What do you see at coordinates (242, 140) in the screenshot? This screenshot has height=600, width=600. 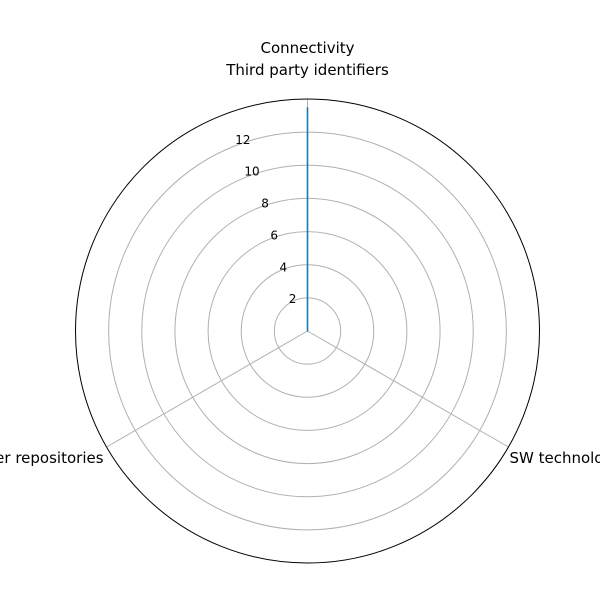 I see `radial-tick-label: 12` at bounding box center [242, 140].